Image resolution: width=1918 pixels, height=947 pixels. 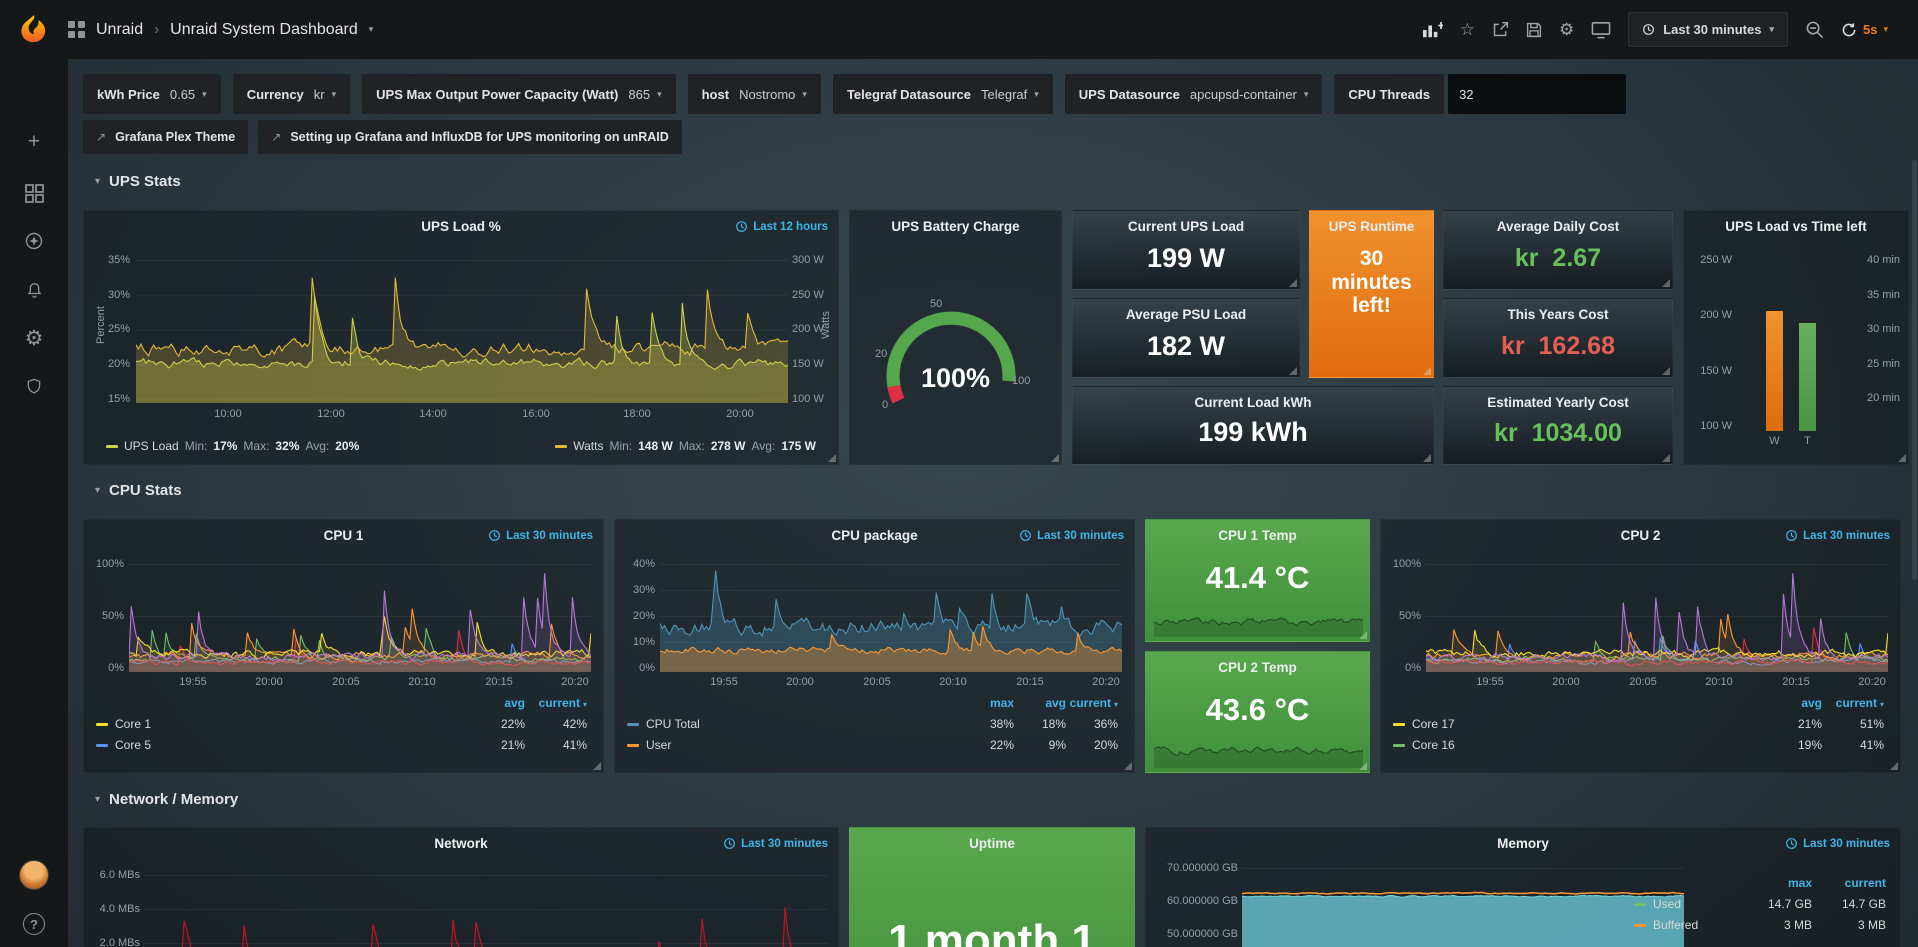 What do you see at coordinates (1814, 29) in the screenshot?
I see `zoom-out-icon` at bounding box center [1814, 29].